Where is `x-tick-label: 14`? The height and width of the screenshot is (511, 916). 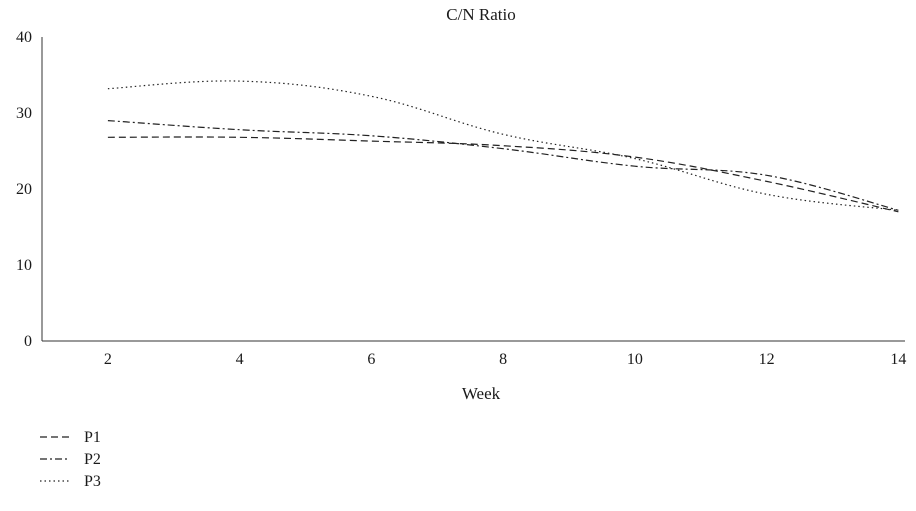
x-tick-label: 14 is located at coordinates (898, 359).